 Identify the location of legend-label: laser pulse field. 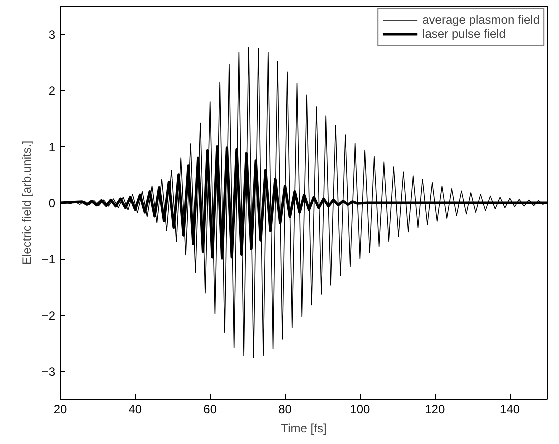
(464, 34).